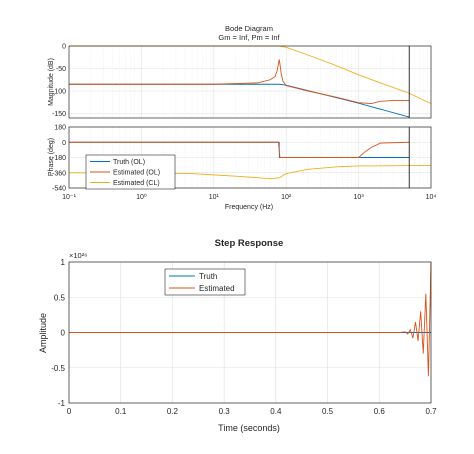 The height and width of the screenshot is (454, 474). Describe the element at coordinates (61, 69) in the screenshot. I see `bode-y-tick-label: -50` at that location.